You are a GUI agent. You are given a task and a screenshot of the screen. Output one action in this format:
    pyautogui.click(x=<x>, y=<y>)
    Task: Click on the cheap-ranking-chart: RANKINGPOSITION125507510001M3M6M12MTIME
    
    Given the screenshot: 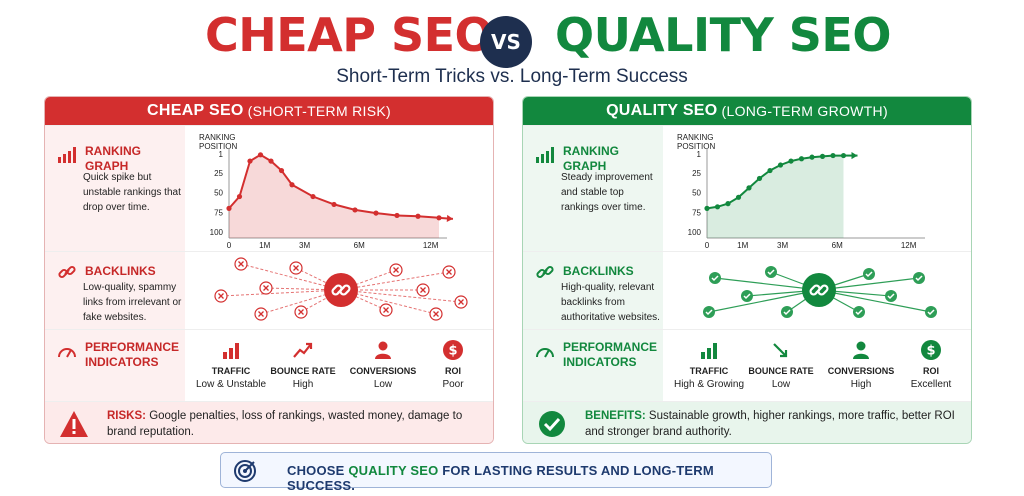 What is the action you would take?
    pyautogui.click(x=326, y=191)
    